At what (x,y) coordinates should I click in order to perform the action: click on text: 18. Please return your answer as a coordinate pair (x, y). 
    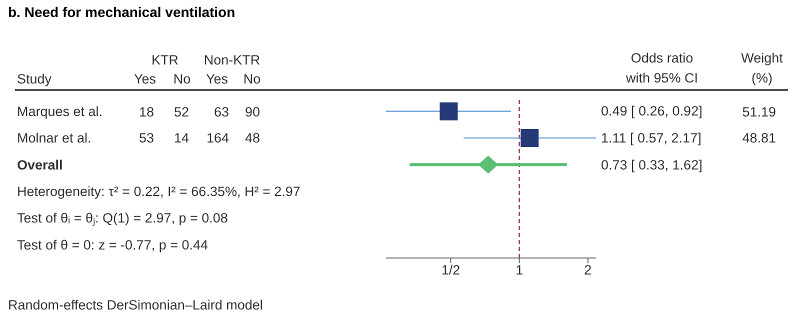
    Looking at the image, I should click on (146, 112).